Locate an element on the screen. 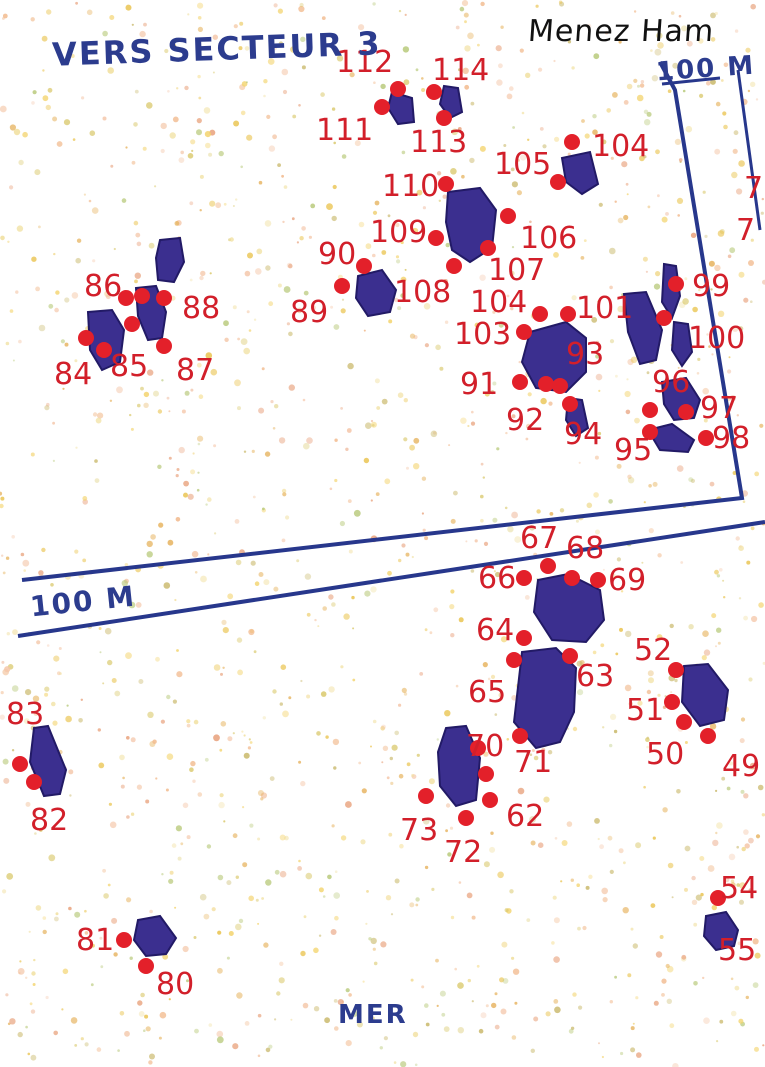 The height and width of the screenshot is (1067, 765). stone-number-label: 65 is located at coordinates (487, 692).